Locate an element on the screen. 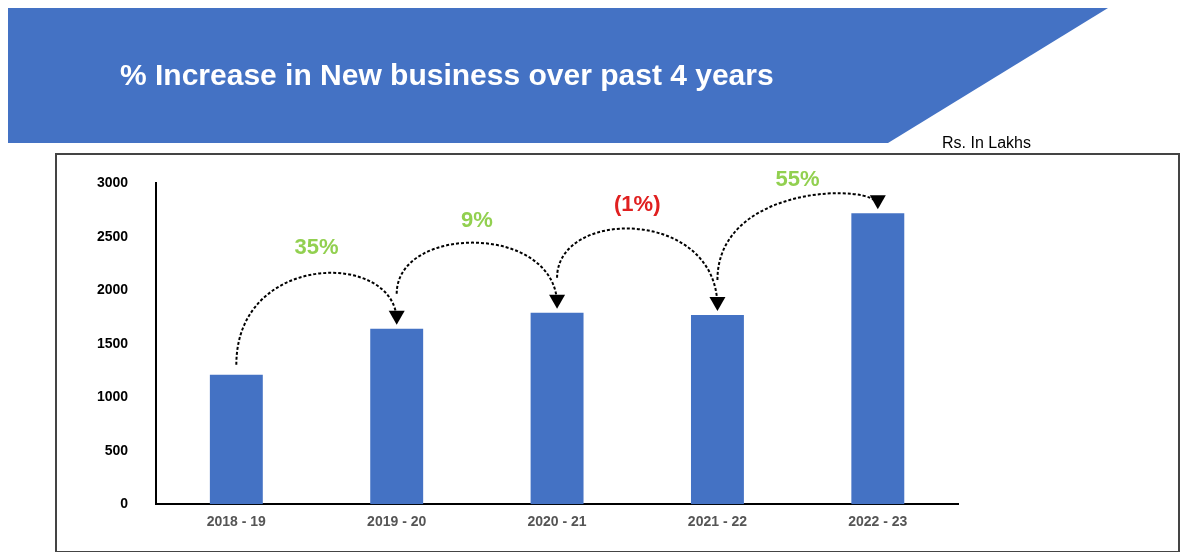 The width and height of the screenshot is (1190, 552). text: Rs. In Lakhs is located at coordinates (986, 143).